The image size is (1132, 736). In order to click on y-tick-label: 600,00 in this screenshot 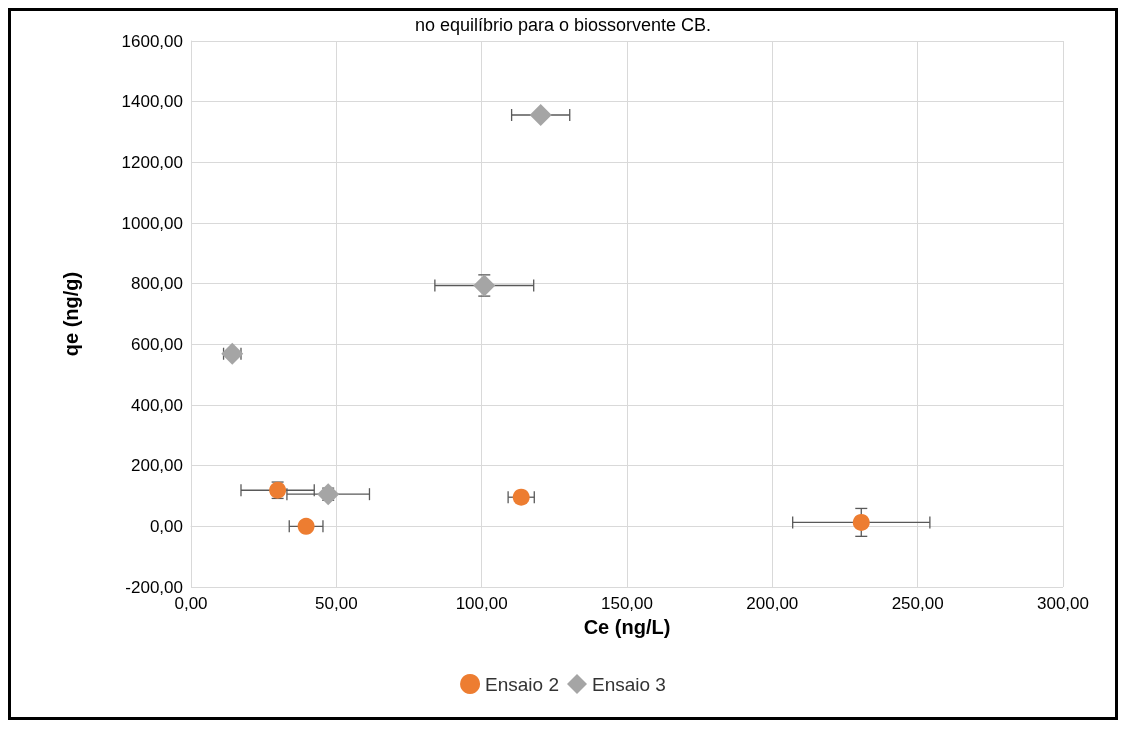, I will do `click(157, 344)`.